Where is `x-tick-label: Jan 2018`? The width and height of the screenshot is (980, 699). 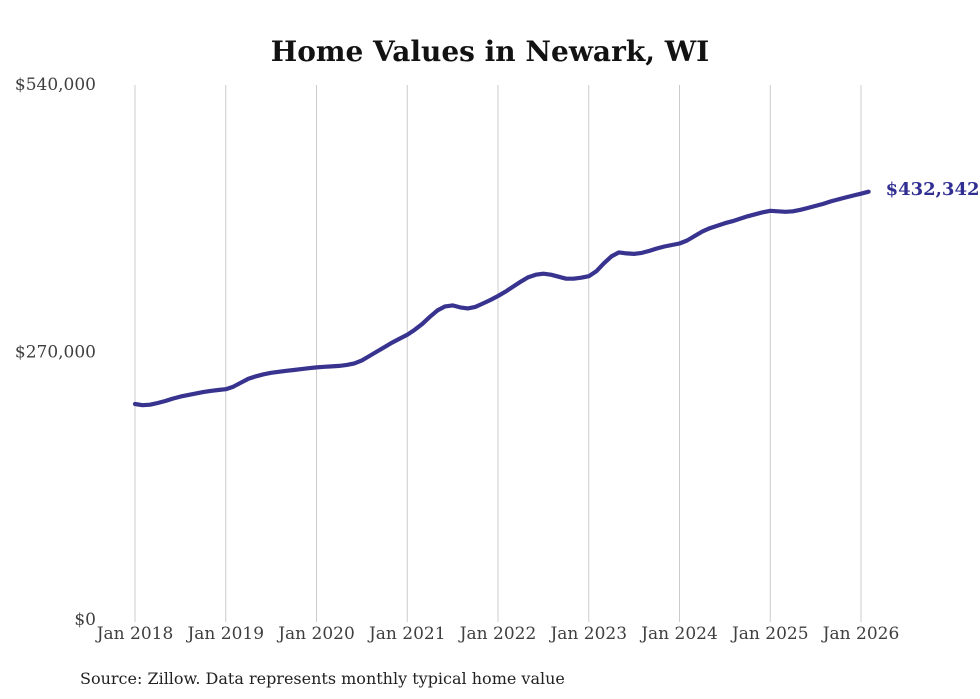
x-tick-label: Jan 2018 is located at coordinates (134, 634).